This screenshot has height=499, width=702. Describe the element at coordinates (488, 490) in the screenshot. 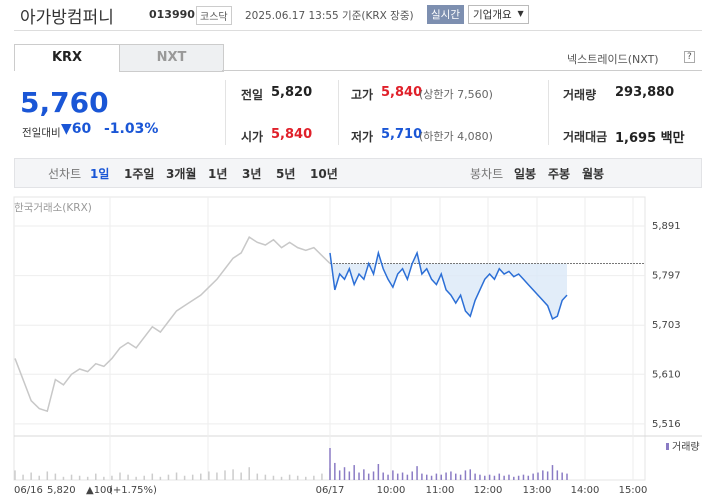

I see `x-tick-label: 12:00` at that location.